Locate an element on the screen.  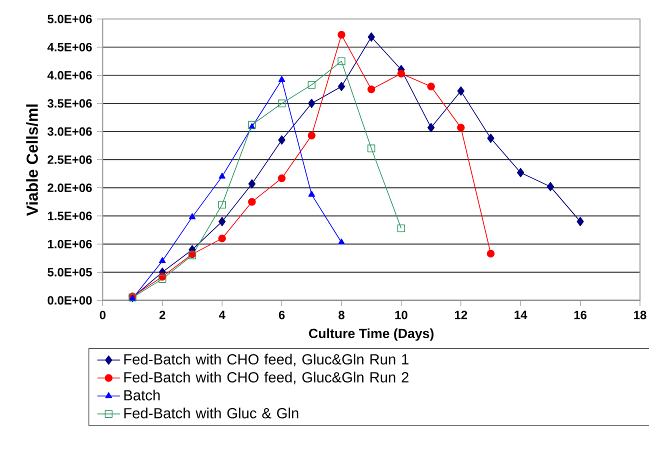
y-tick-label: 4.0E+06 is located at coordinates (69, 75).